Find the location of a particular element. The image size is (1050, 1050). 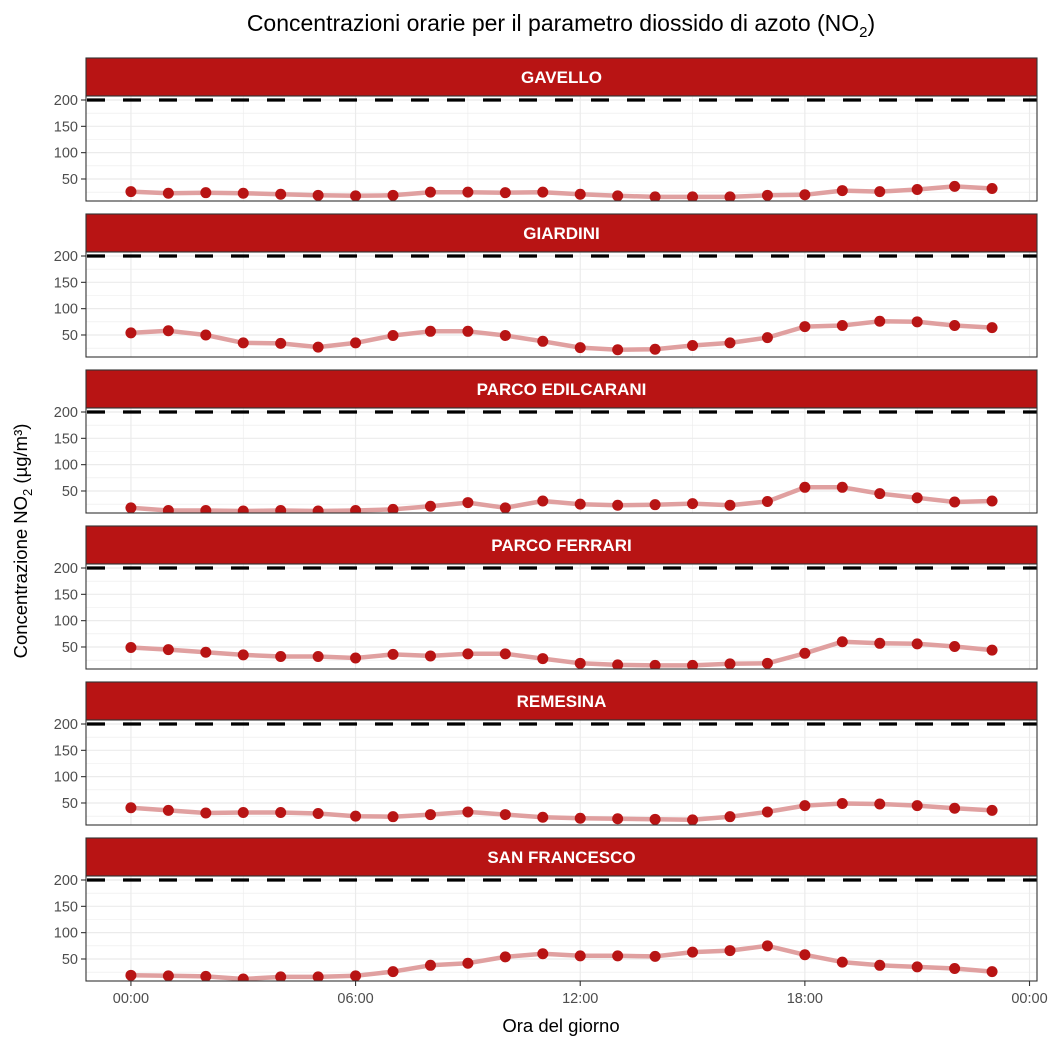

facet-strip-label: GAVELLO is located at coordinates (561, 77).